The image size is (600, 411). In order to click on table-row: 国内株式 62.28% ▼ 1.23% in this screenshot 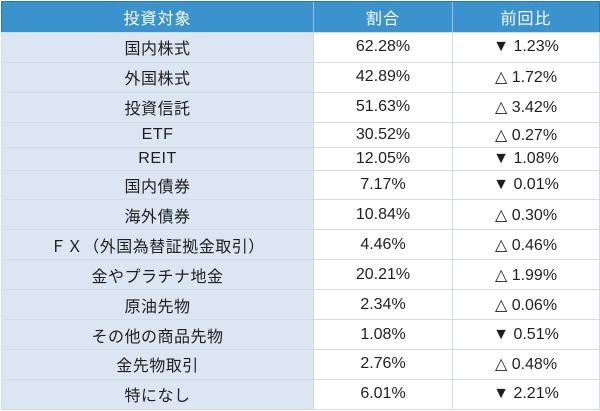, I will do `click(300, 47)`.